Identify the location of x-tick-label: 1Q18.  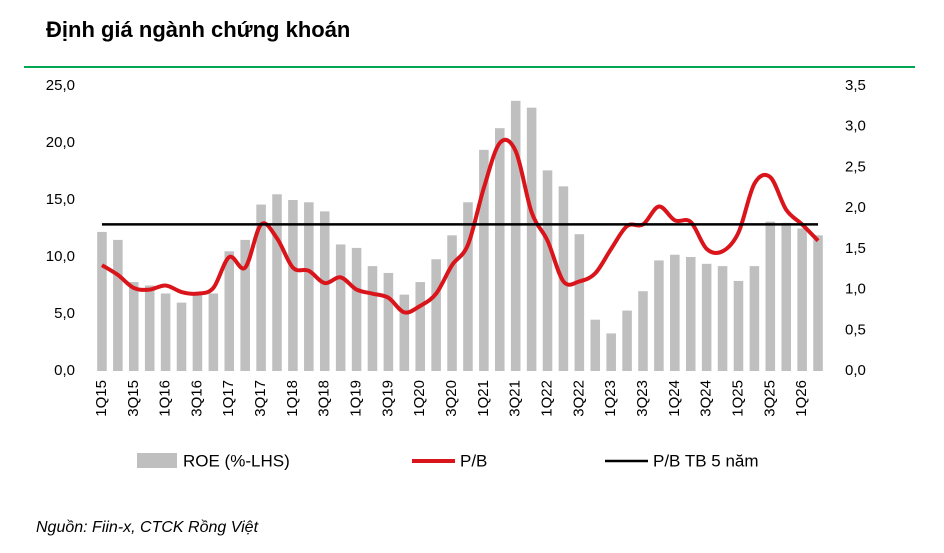
(292, 398).